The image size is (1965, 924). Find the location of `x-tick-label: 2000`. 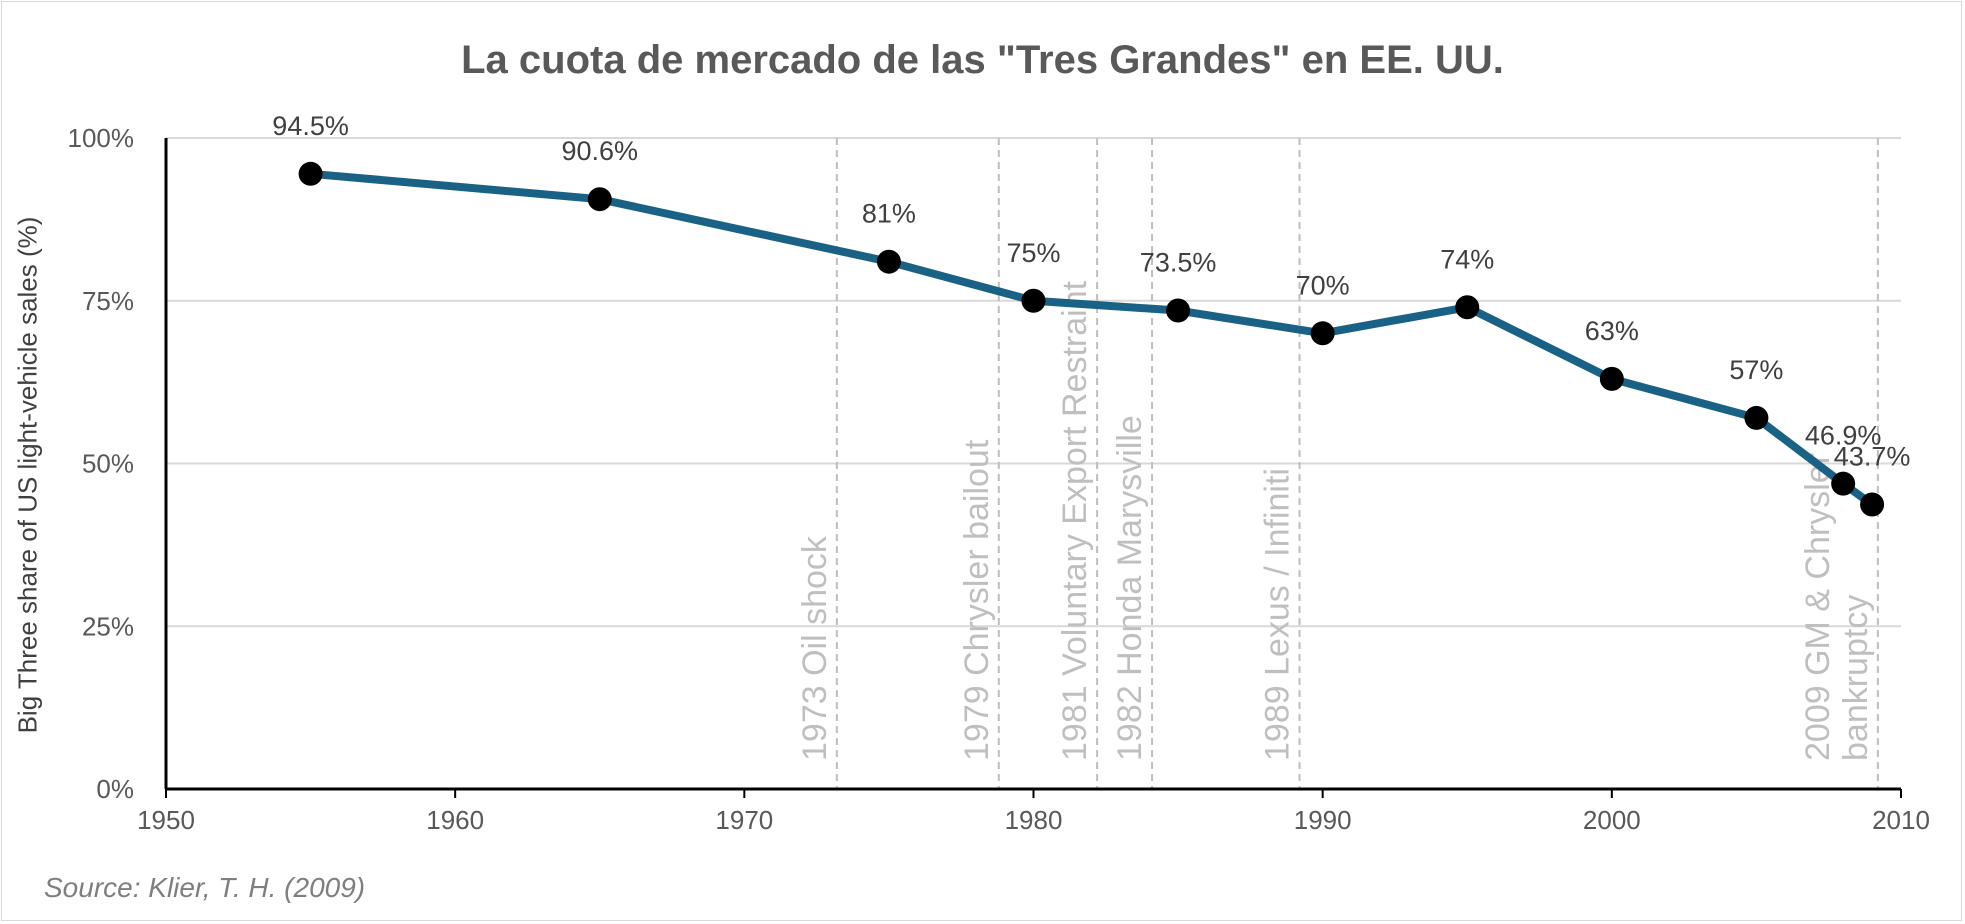

x-tick-label: 2000 is located at coordinates (1612, 820).